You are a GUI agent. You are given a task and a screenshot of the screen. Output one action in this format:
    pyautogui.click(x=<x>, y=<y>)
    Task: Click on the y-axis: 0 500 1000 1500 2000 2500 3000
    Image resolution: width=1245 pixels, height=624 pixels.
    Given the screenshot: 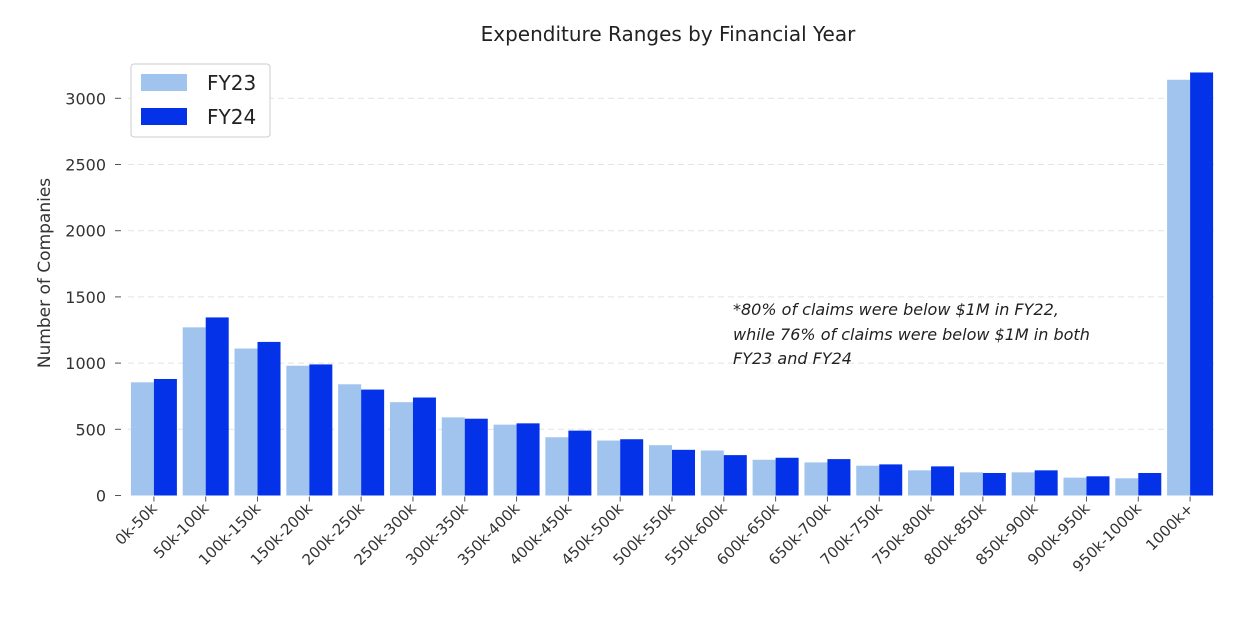 What is the action you would take?
    pyautogui.click(x=93, y=297)
    